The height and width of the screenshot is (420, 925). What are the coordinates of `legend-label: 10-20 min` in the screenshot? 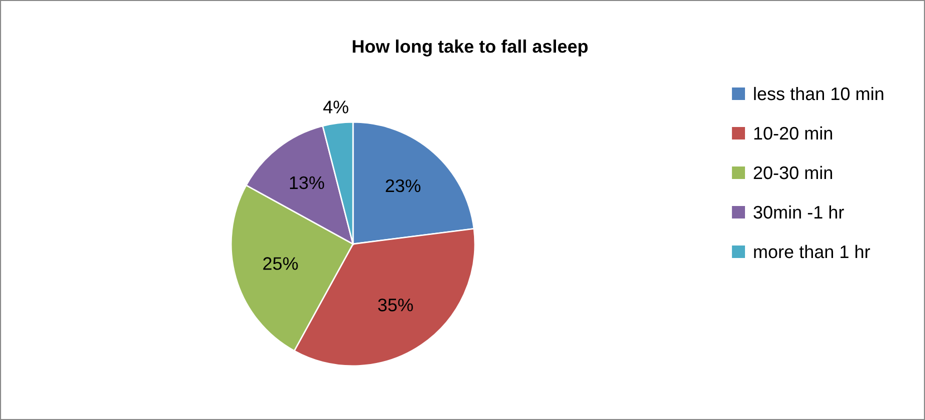 It's located at (793, 133).